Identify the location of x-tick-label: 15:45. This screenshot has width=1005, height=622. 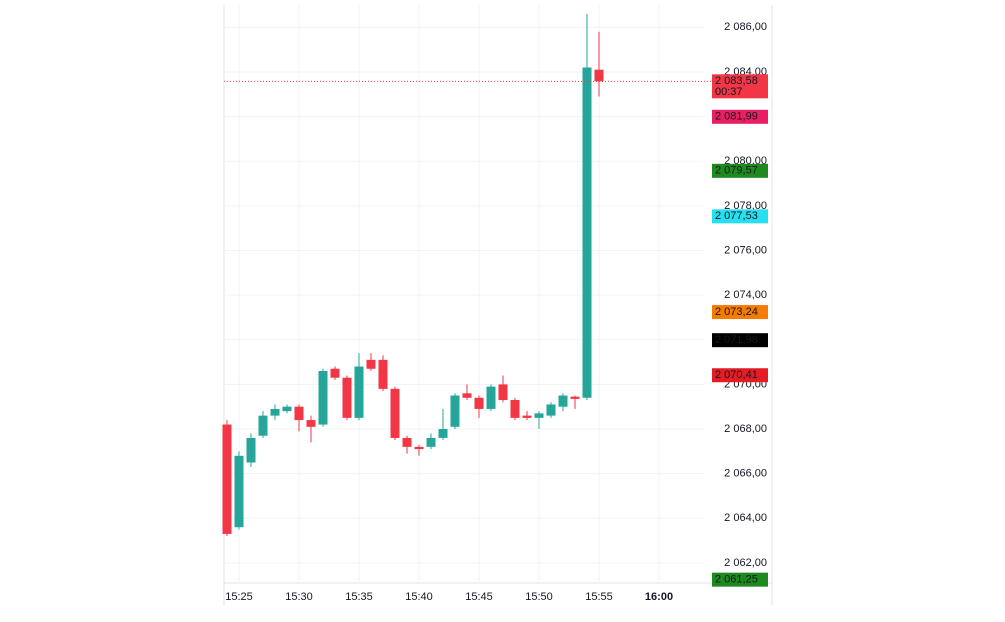
(479, 597).